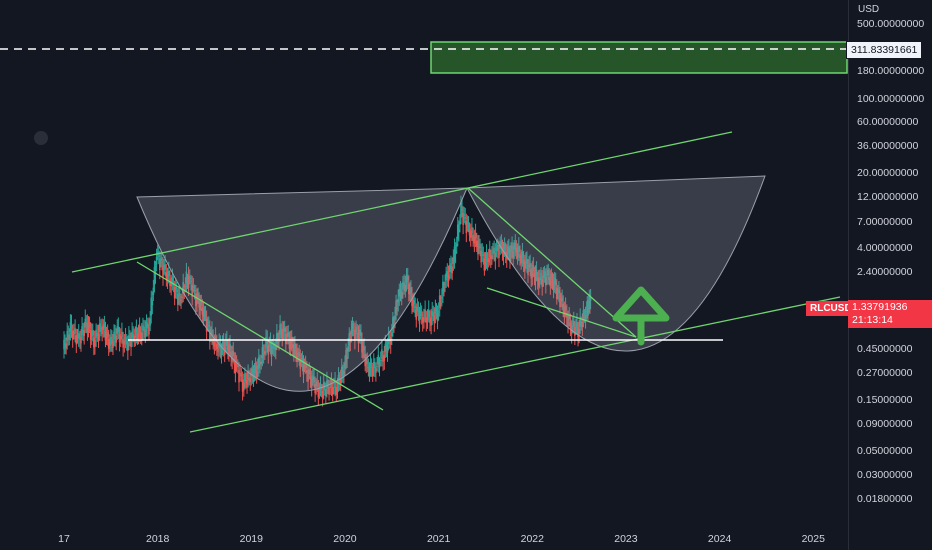 The width and height of the screenshot is (932, 550). Describe the element at coordinates (885, 423) in the screenshot. I see `price-tick: 0.09000000` at that location.